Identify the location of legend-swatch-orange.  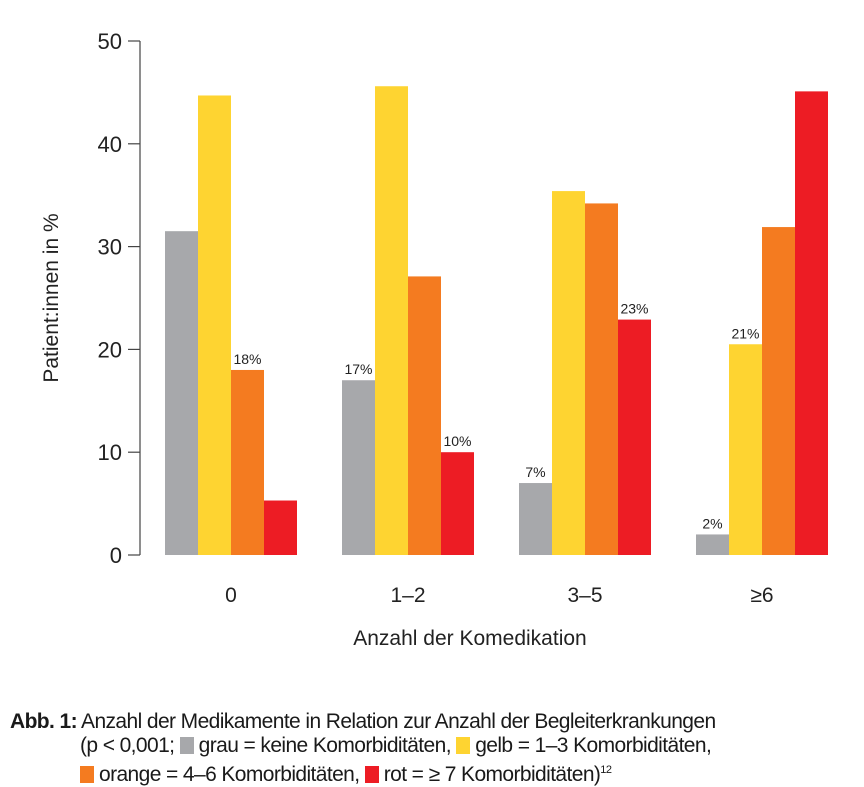
(87, 774).